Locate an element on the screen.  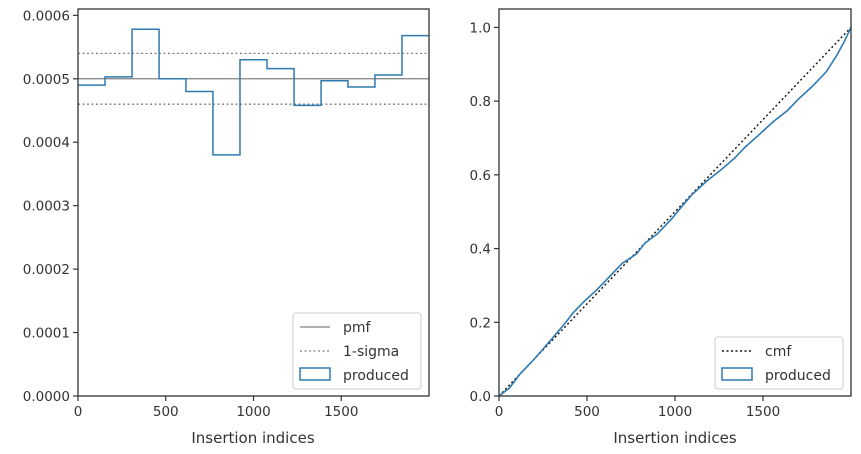
right-x-ticks: 0 500 1000 1500 is located at coordinates (637, 408).